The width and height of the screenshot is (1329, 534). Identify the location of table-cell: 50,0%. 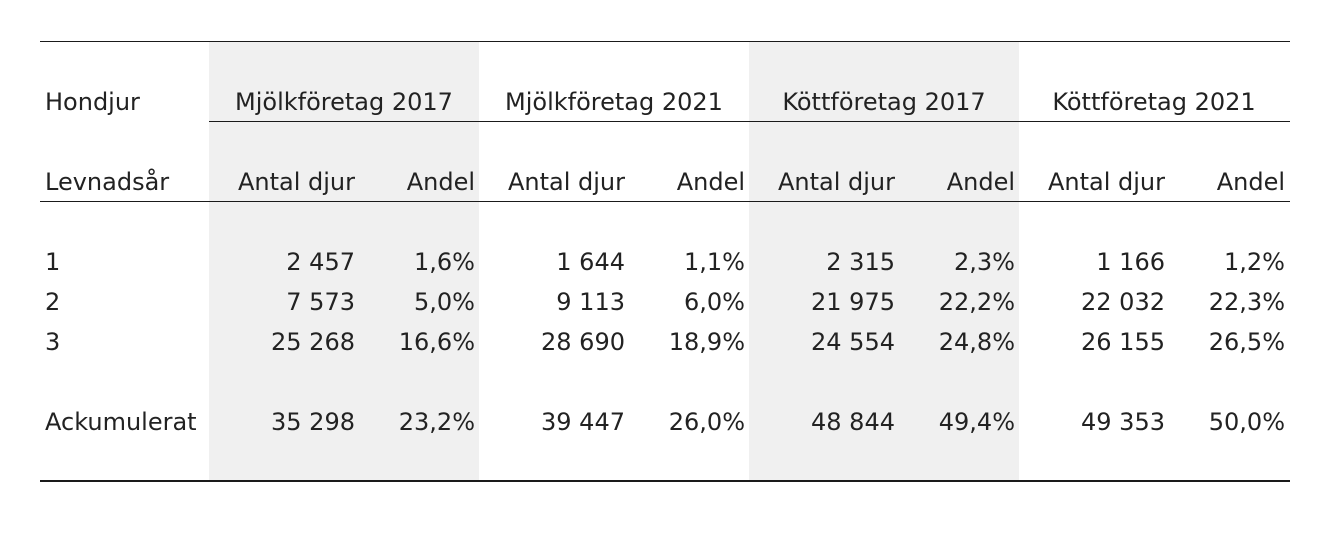
(1246, 422).